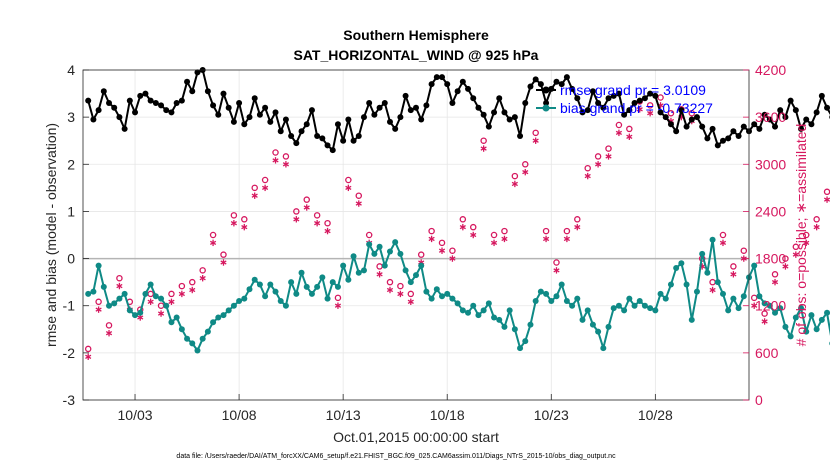 The width and height of the screenshot is (830, 470). Describe the element at coordinates (76, 235) in the screenshot. I see `left-y-axis: -3 -2 -1 0 1 2 3 4` at that location.